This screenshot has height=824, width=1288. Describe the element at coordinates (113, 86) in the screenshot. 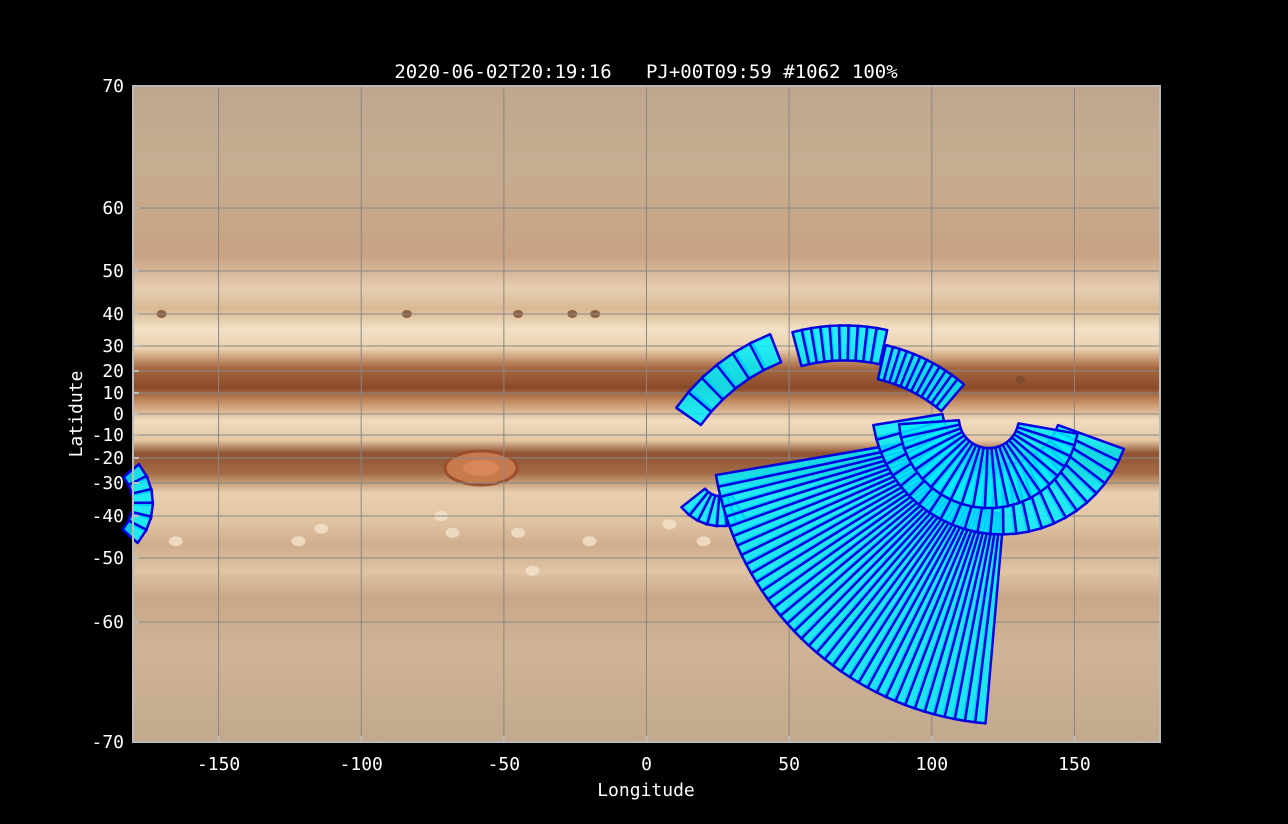

I see `y-tick-label: 70` at that location.